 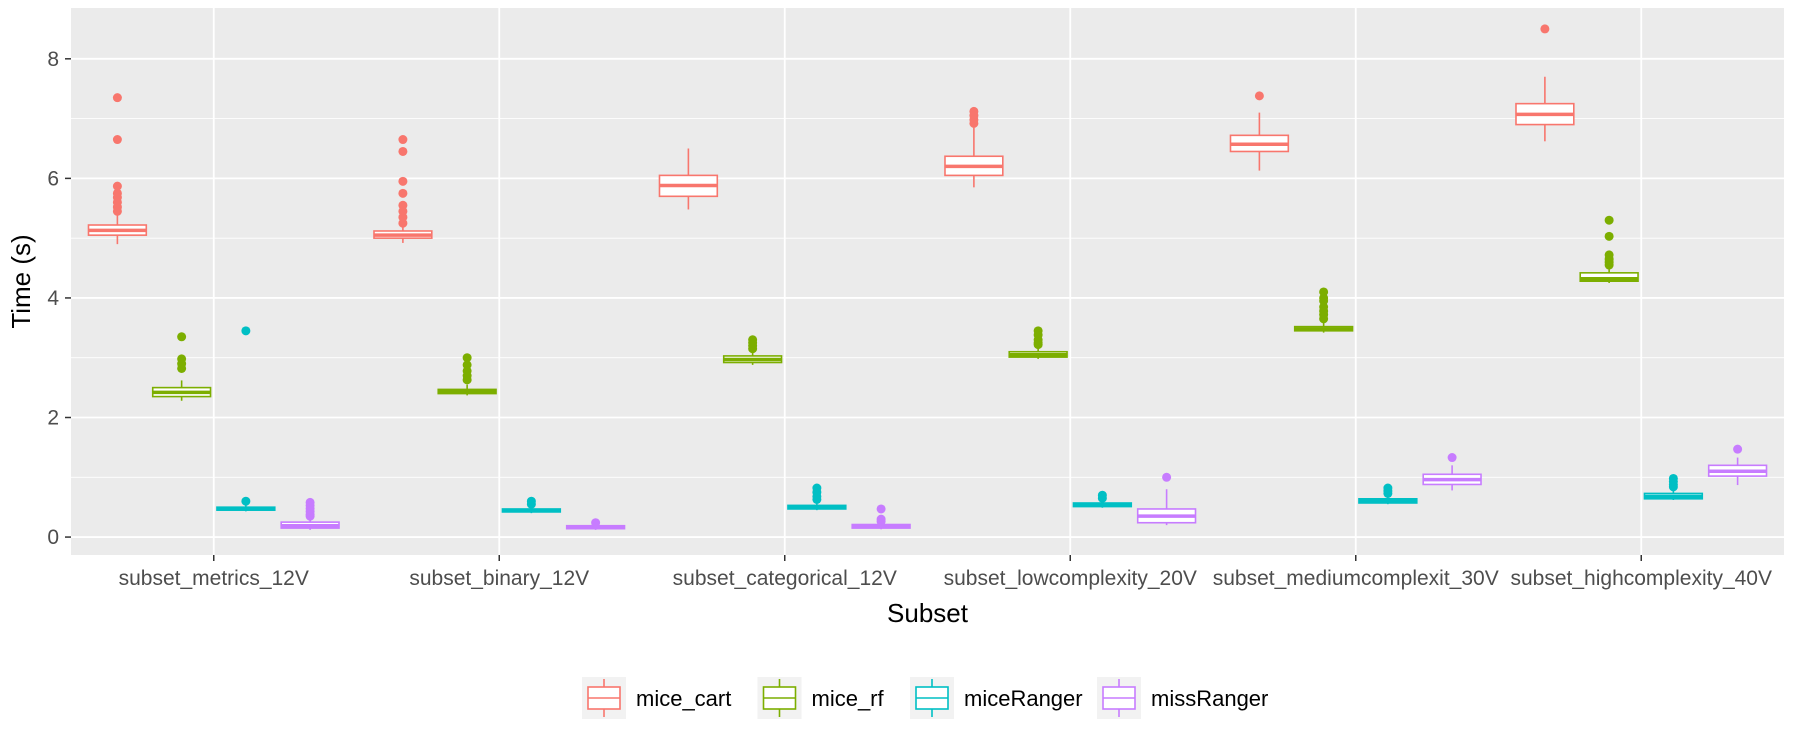 I want to click on box-mice_rf-subset_lowcomplexity_20V, so click(x=1038, y=342).